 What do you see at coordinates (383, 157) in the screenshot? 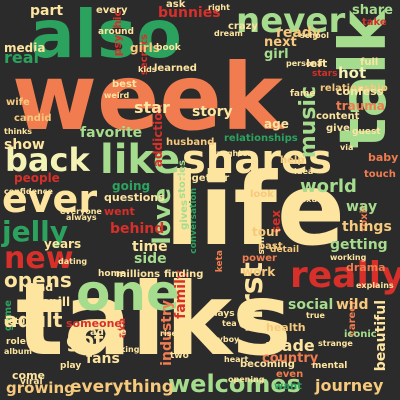
I see `word-baby: baby` at bounding box center [383, 157].